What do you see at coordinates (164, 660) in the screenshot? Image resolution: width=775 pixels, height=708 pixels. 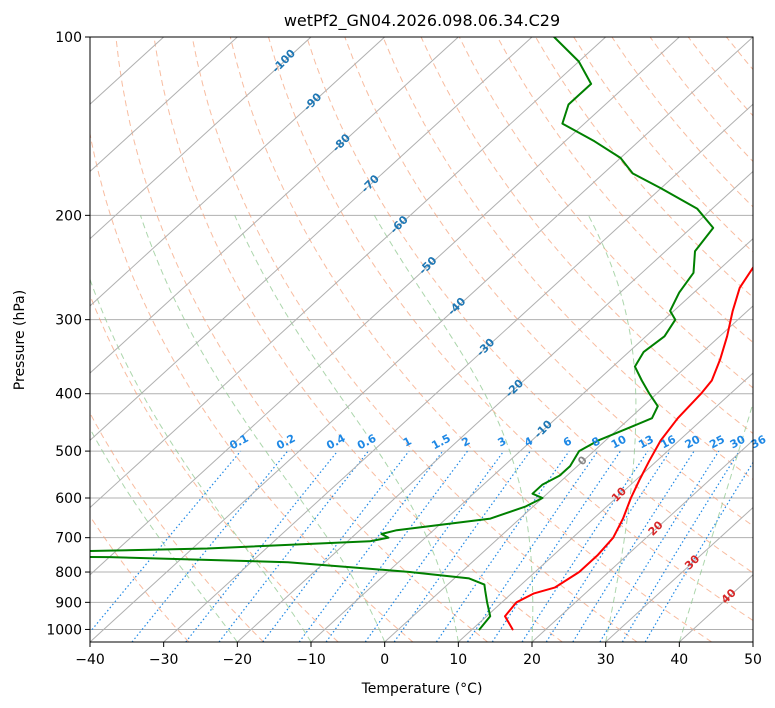 I see `x-tick-label: −30` at bounding box center [164, 660].